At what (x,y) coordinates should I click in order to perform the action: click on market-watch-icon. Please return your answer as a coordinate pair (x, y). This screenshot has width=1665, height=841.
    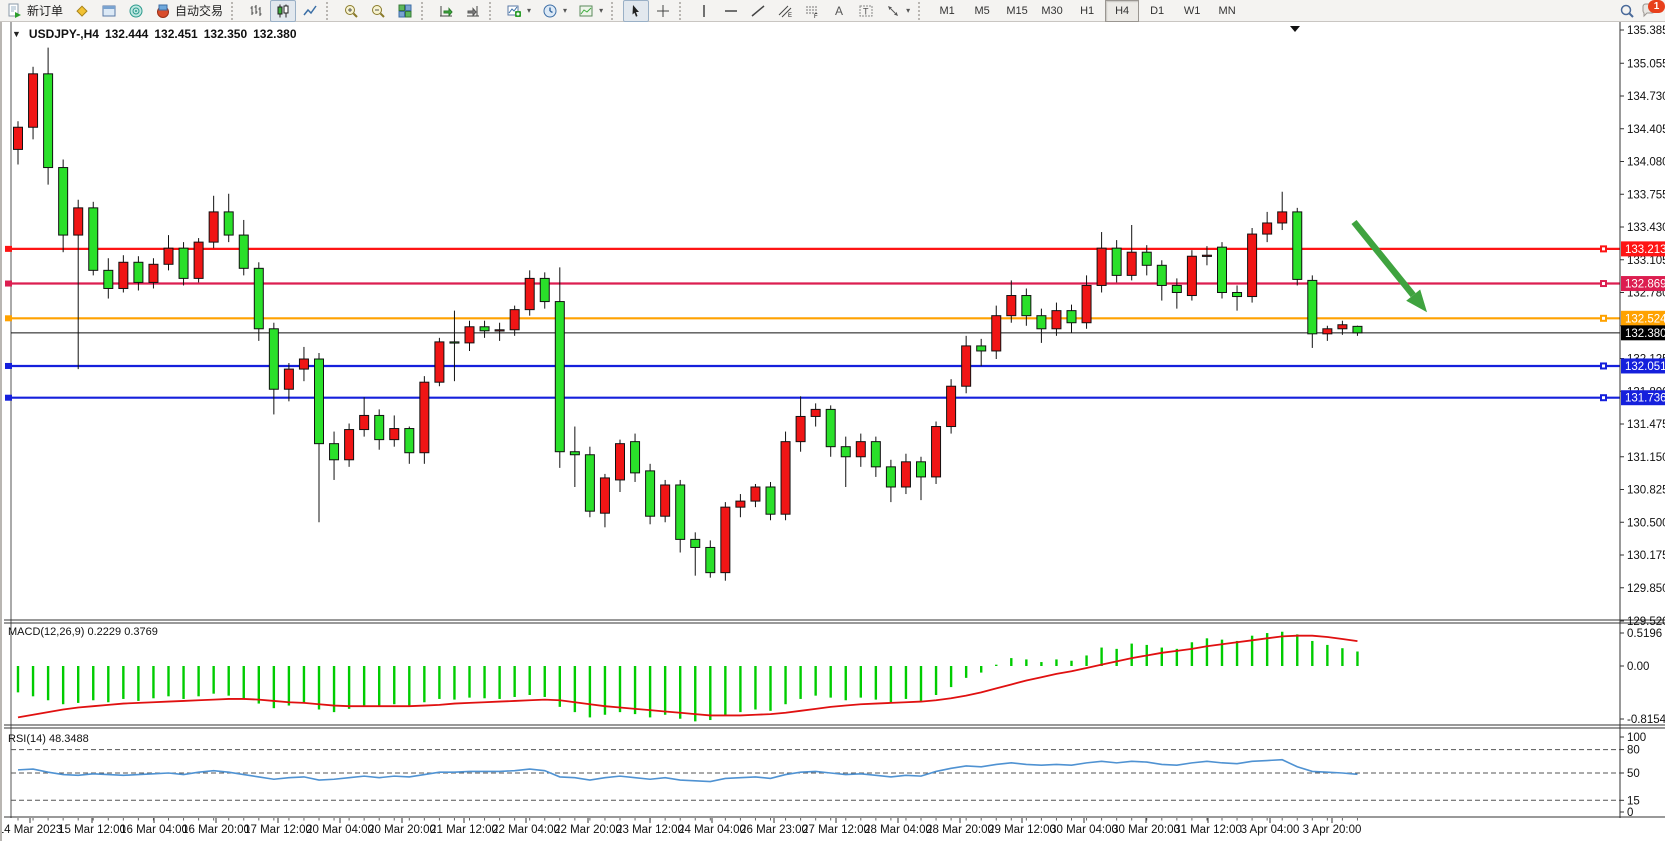
    Looking at the image, I should click on (82, 11).